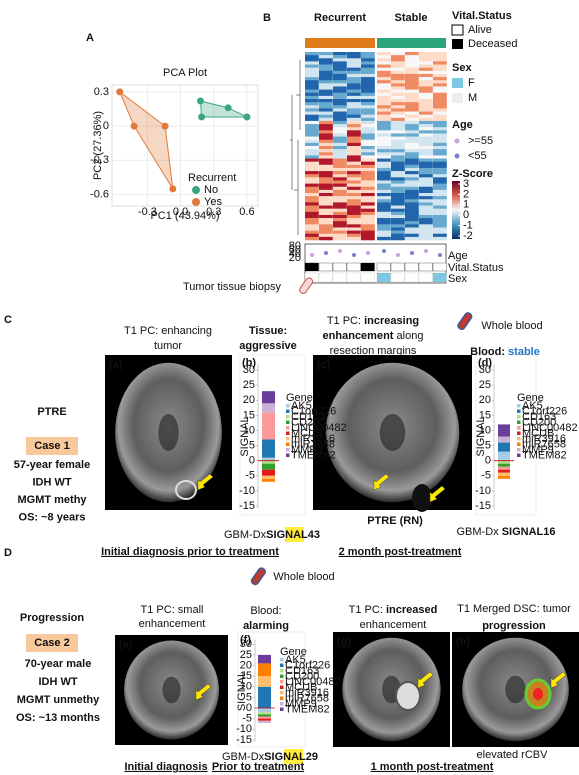 The image size is (579, 775). Describe the element at coordinates (184, 216) in the screenshot. I see `x-axis-label: PC1 (43.94%)` at that location.